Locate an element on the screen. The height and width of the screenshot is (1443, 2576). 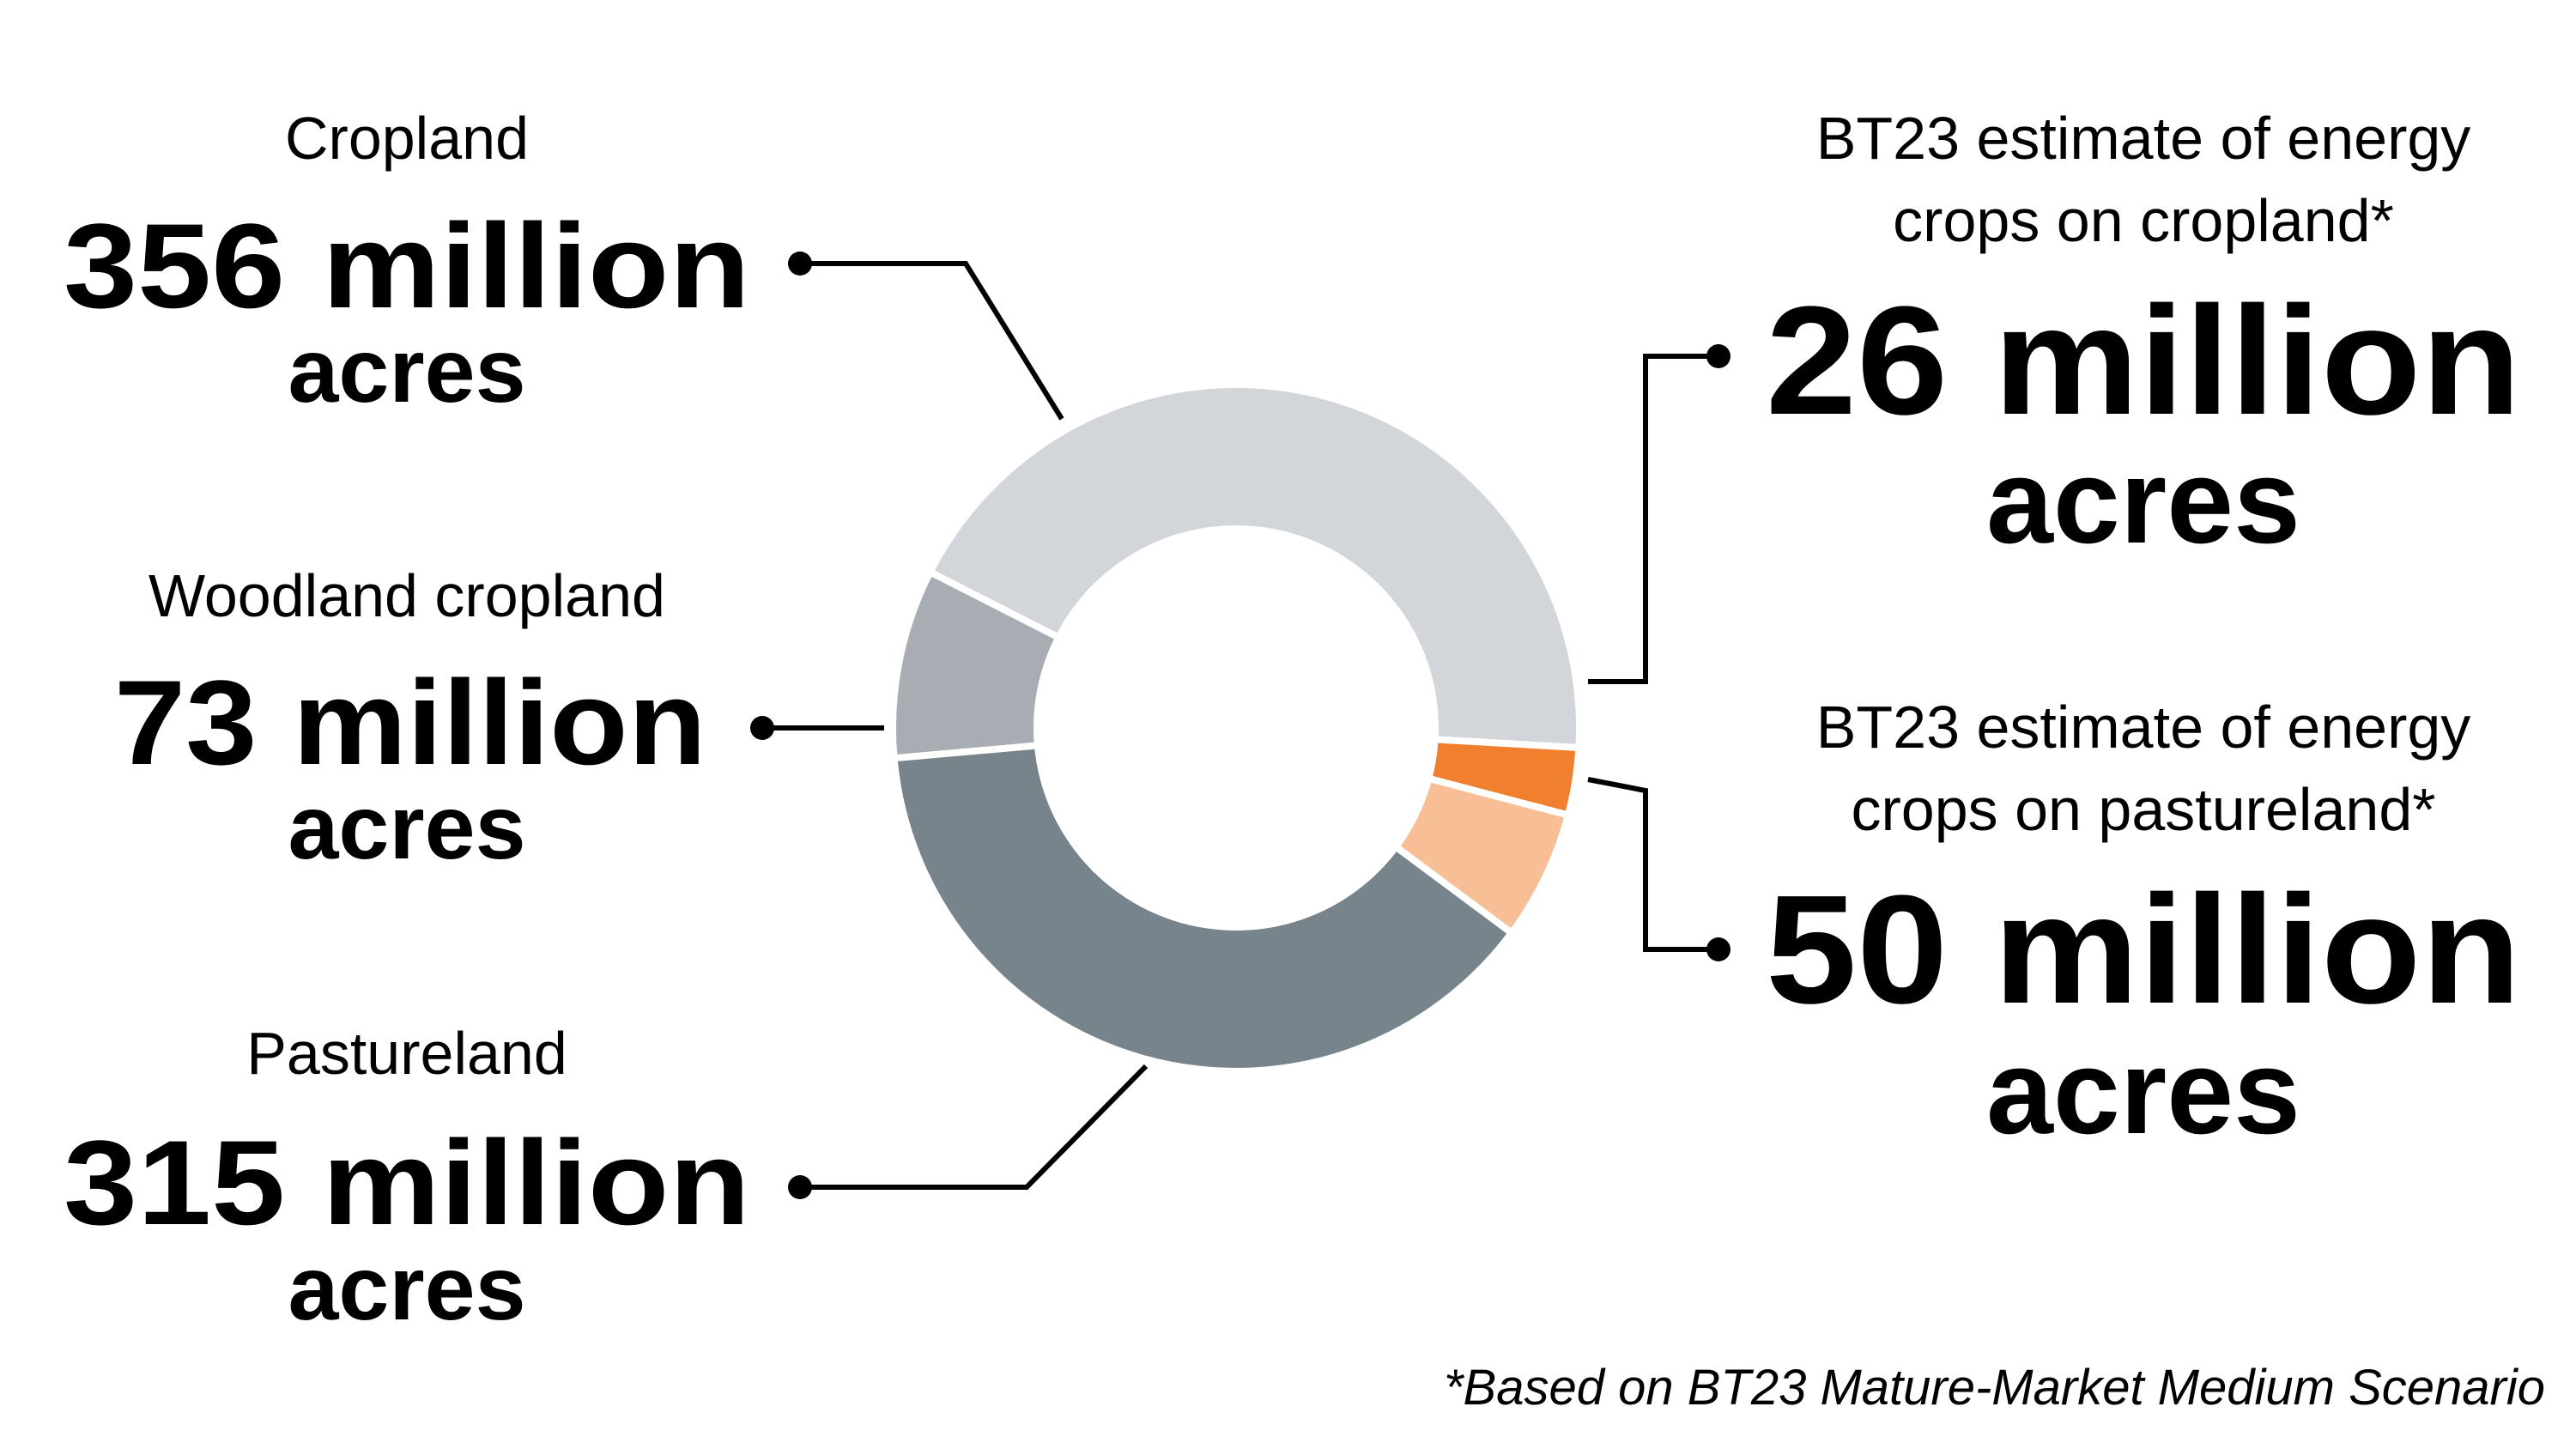
slice-cropland is located at coordinates (1254, 566).